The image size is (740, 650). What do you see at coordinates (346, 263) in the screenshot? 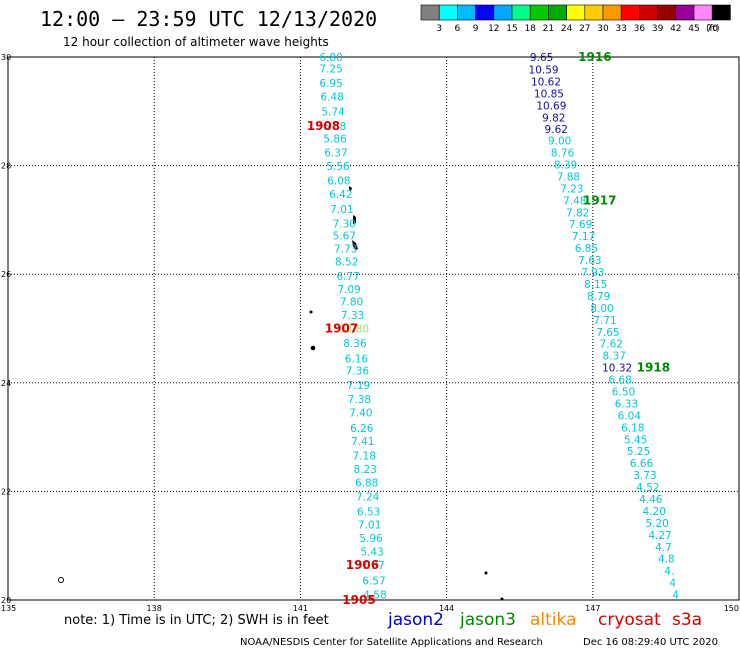
I see `wave-height-label: 8.52` at bounding box center [346, 263].